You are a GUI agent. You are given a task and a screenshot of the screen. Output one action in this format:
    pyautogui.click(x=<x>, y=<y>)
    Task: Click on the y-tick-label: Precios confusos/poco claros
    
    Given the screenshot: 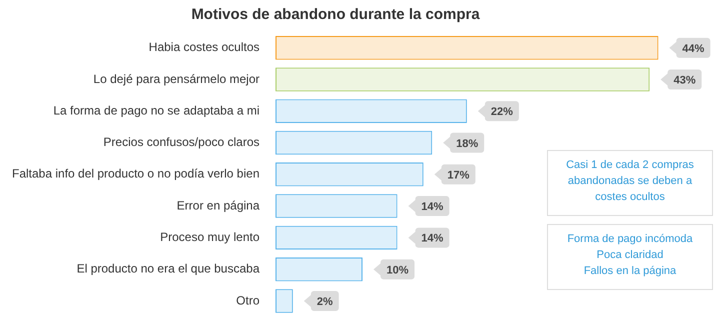 What is the action you would take?
    pyautogui.click(x=181, y=142)
    